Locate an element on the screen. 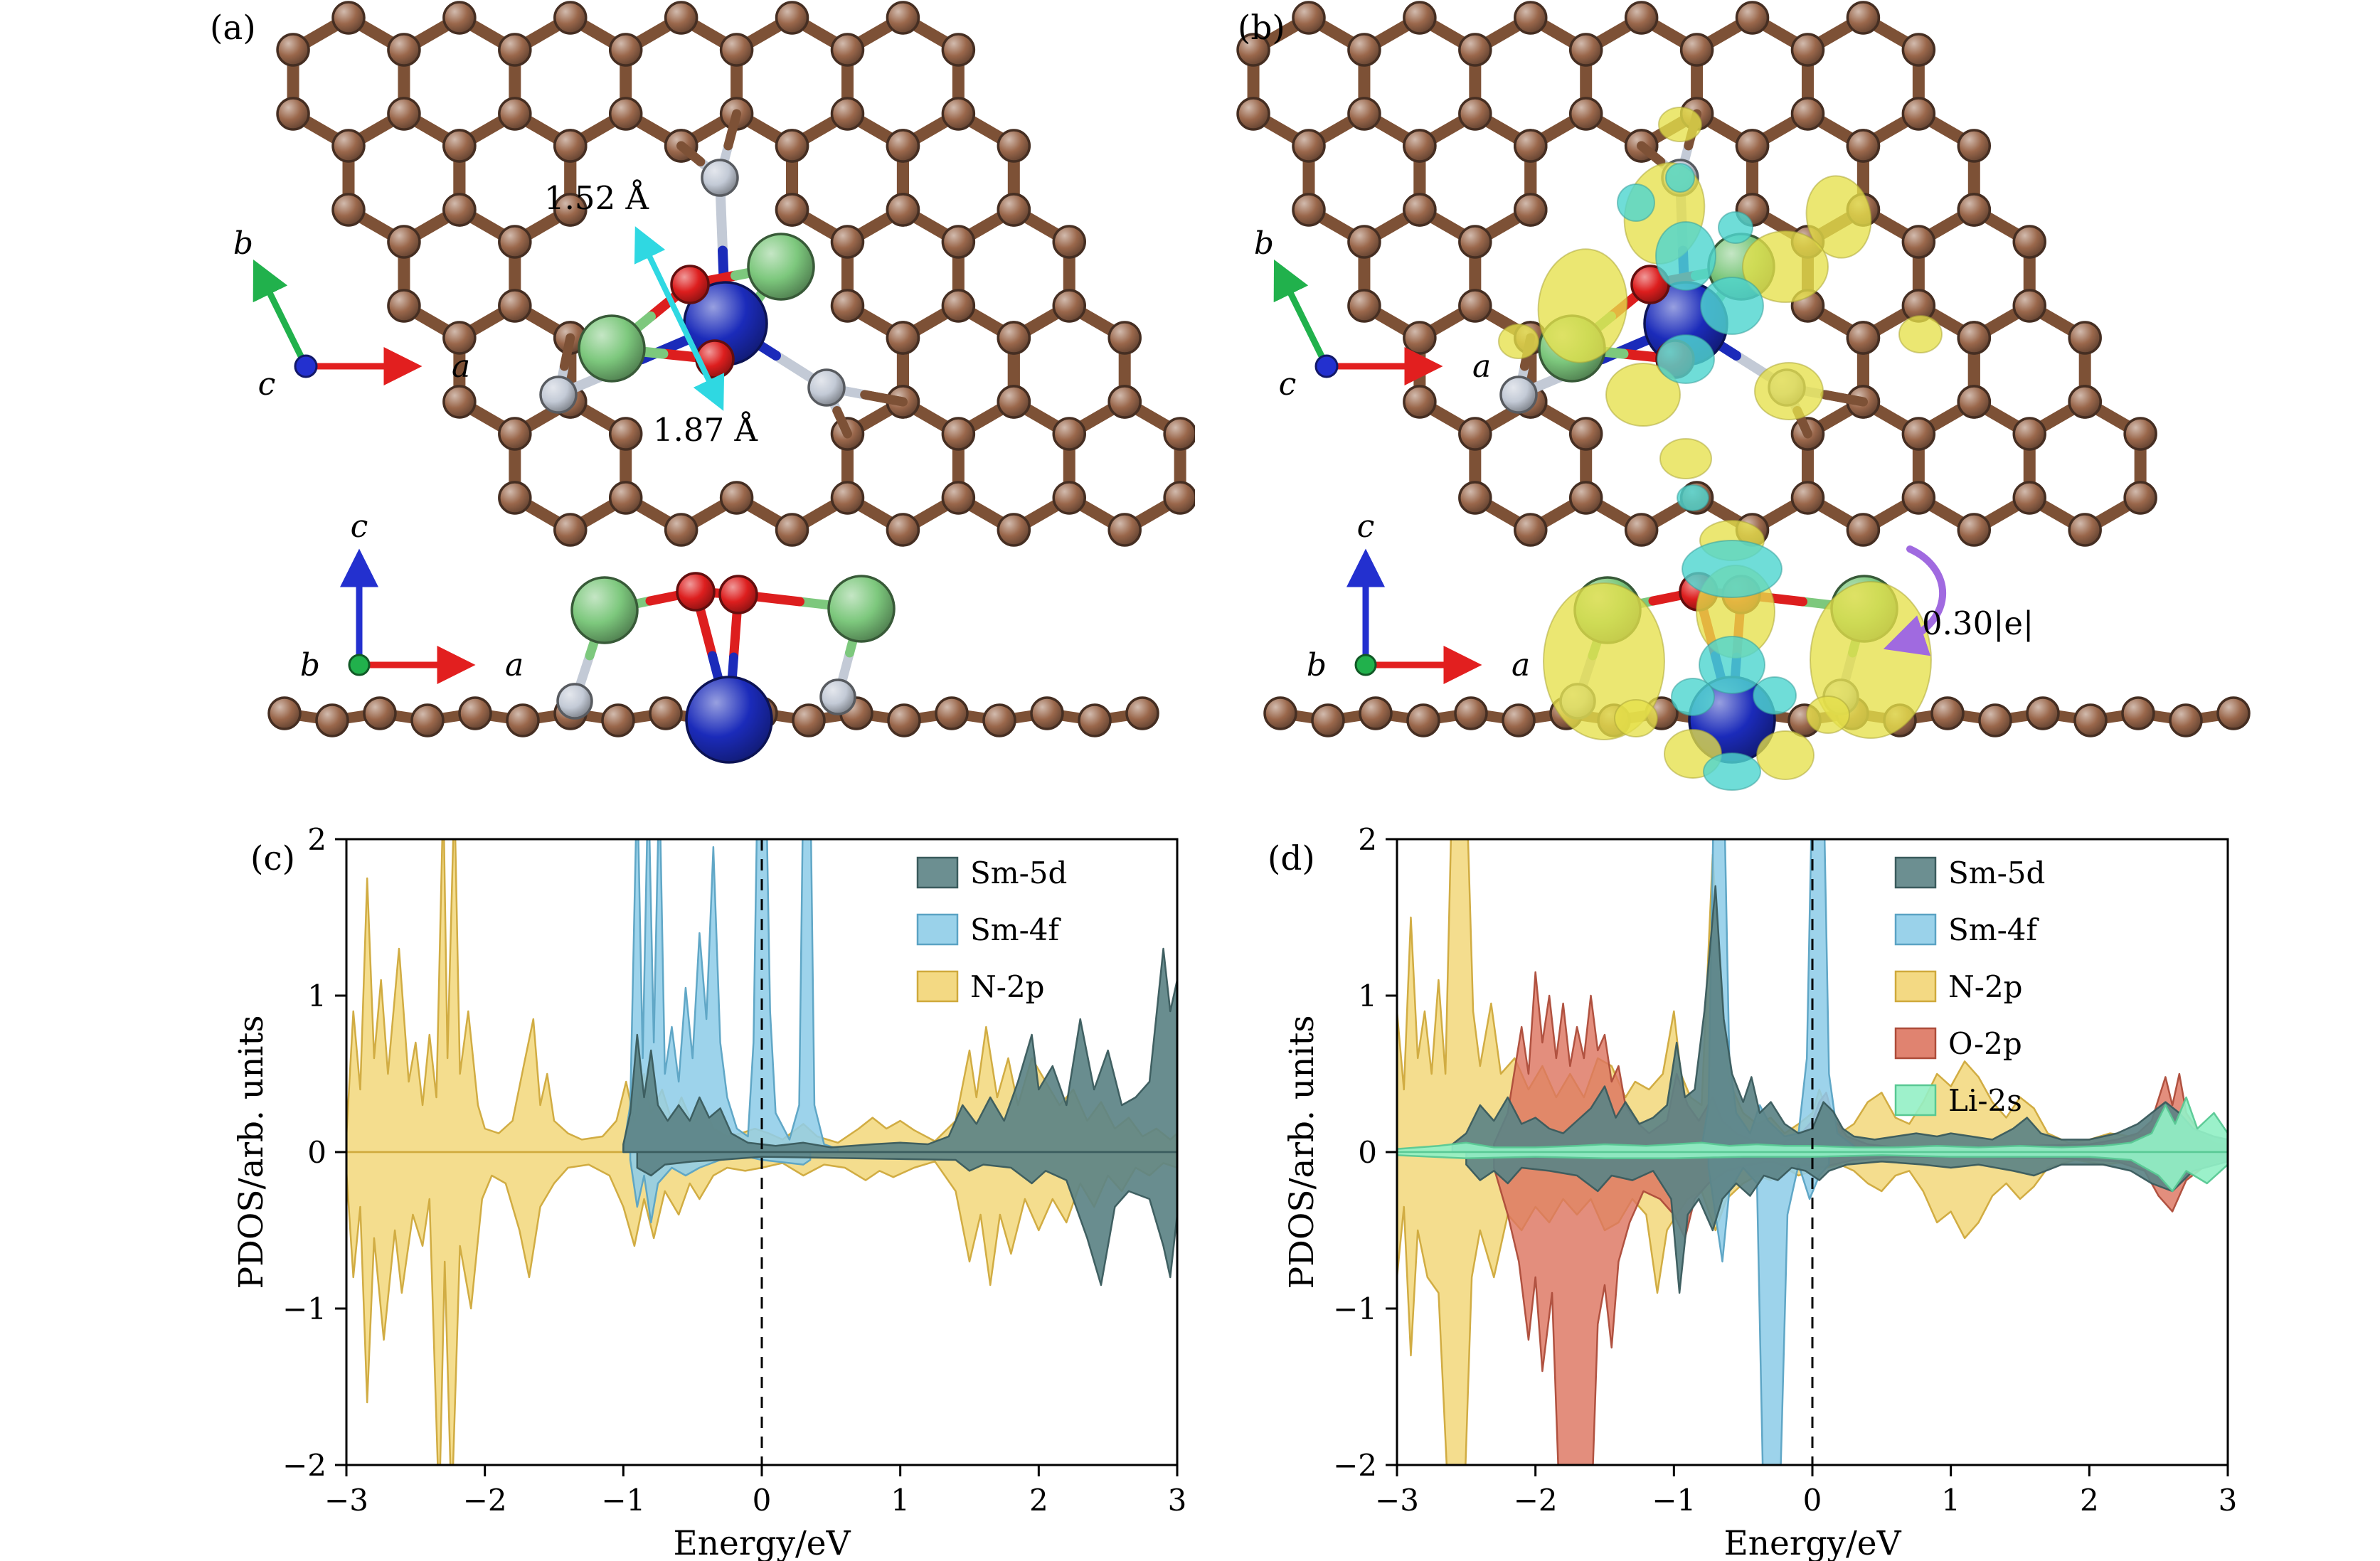 Image resolution: width=2380 pixels, height=1561 pixels. series-Sm-4f-up is located at coordinates (730, 996).